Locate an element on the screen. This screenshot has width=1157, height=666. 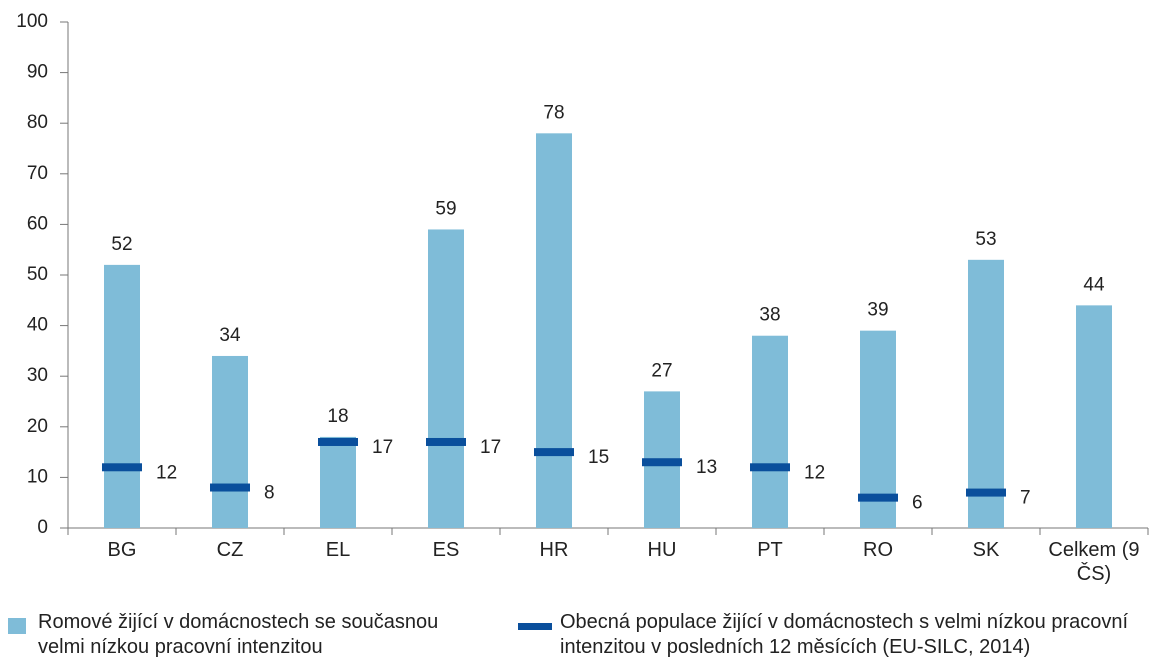
y-tick-label: 100 is located at coordinates (32, 21).